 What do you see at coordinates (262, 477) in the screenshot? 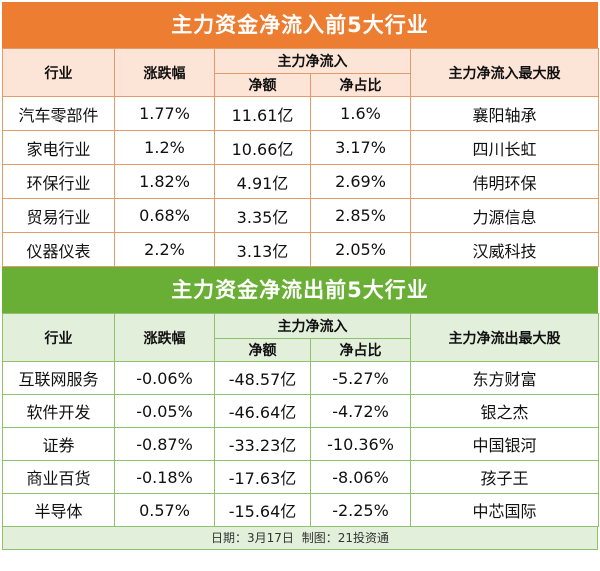
I see `net-cell: -17.63亿` at bounding box center [262, 477].